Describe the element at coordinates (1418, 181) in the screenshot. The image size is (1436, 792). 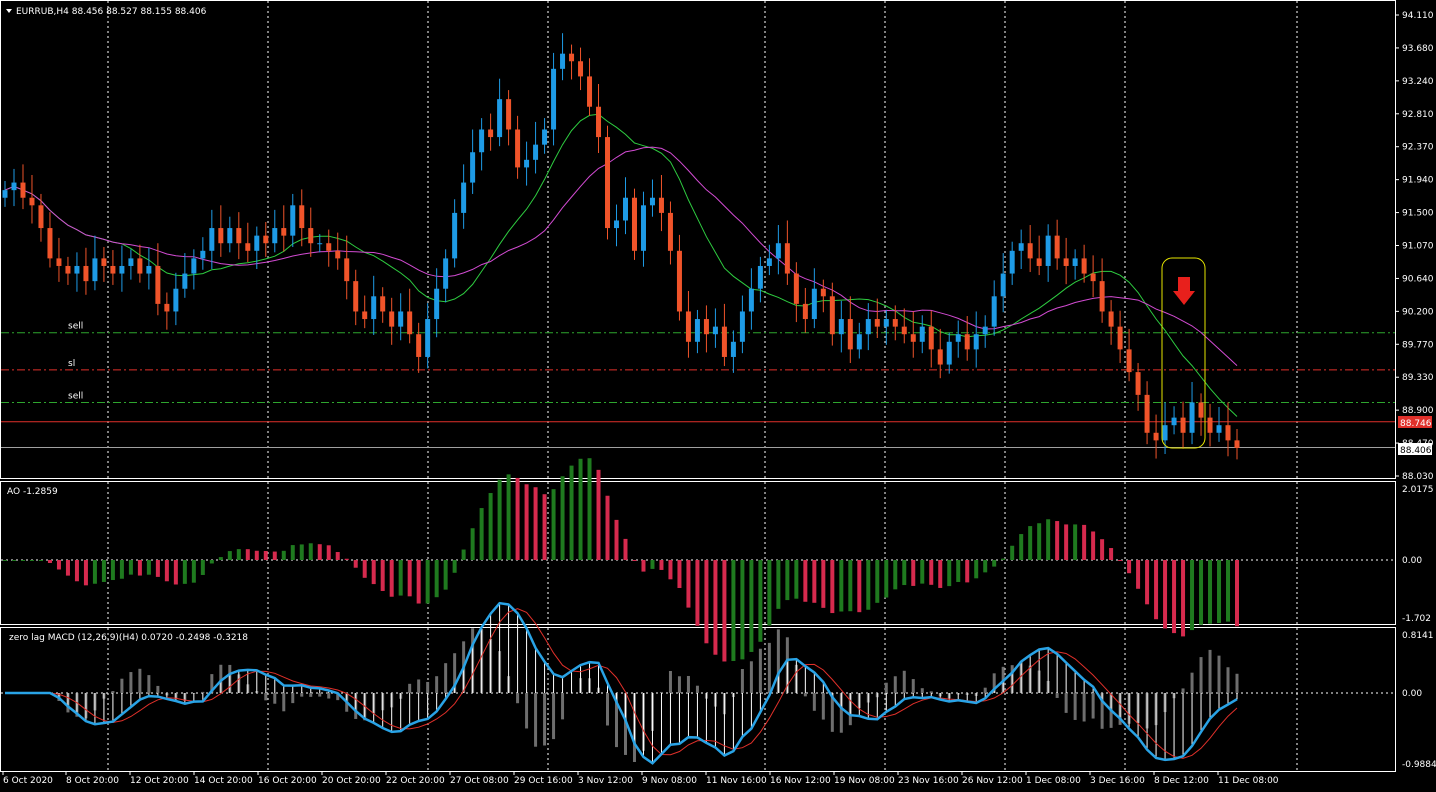
I see `price-axis-label: 91.940` at that location.